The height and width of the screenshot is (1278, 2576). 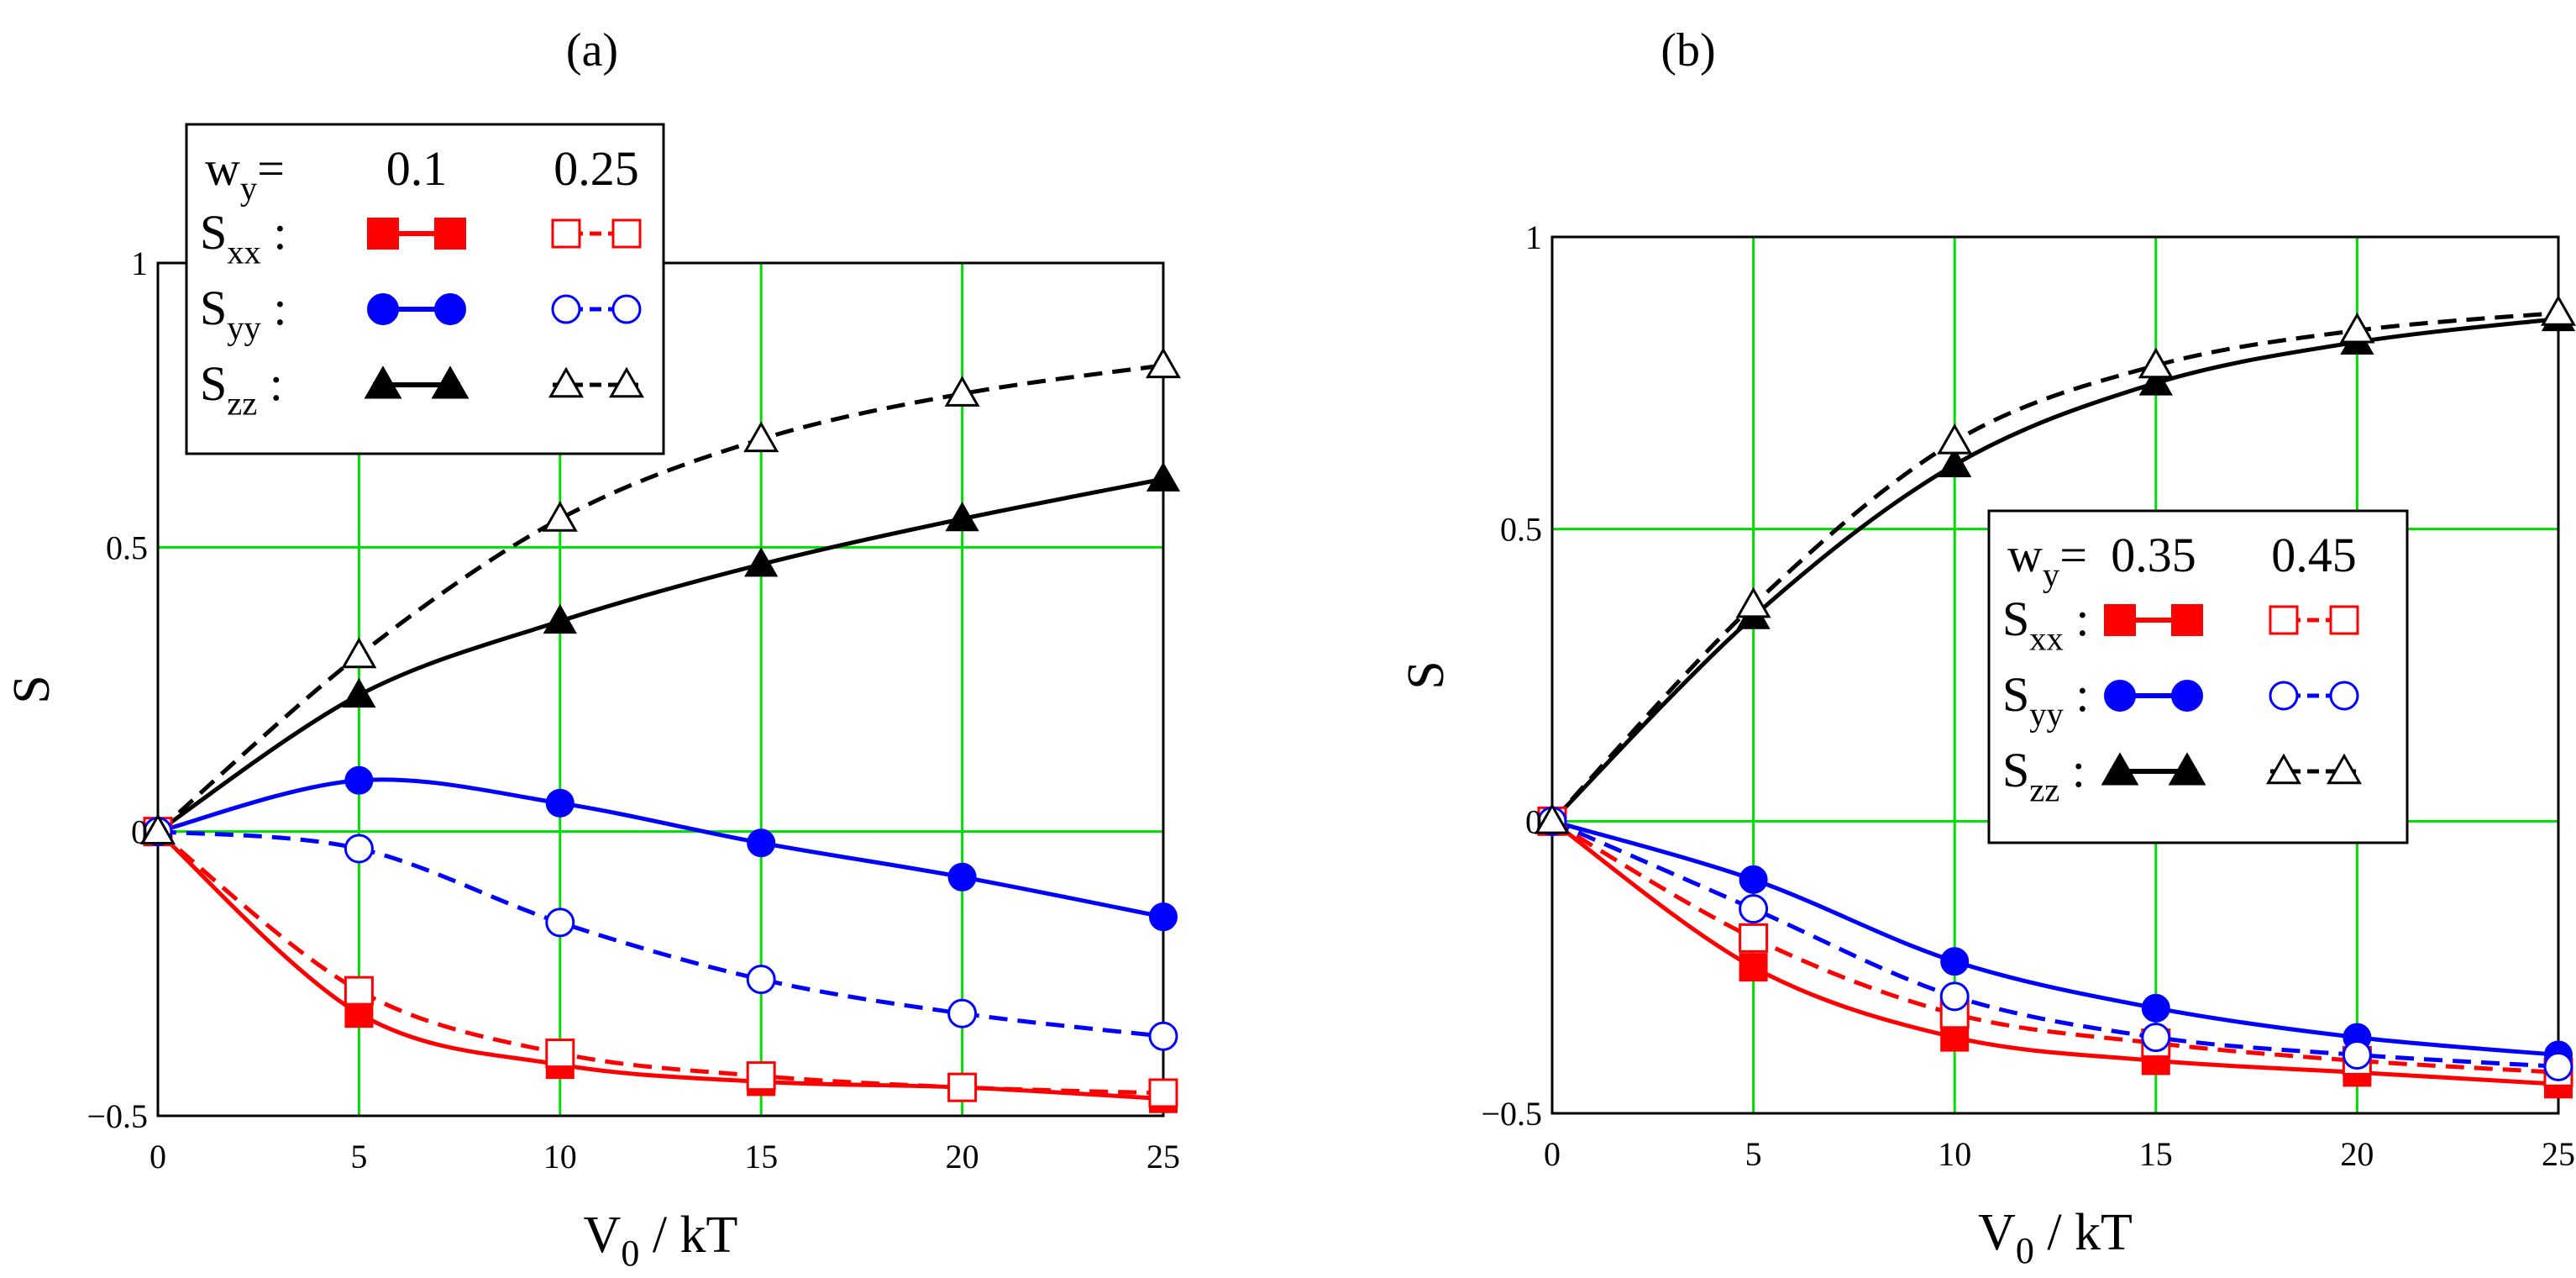 What do you see at coordinates (158, 1156) in the screenshot?
I see `x-tick-label: 0` at bounding box center [158, 1156].